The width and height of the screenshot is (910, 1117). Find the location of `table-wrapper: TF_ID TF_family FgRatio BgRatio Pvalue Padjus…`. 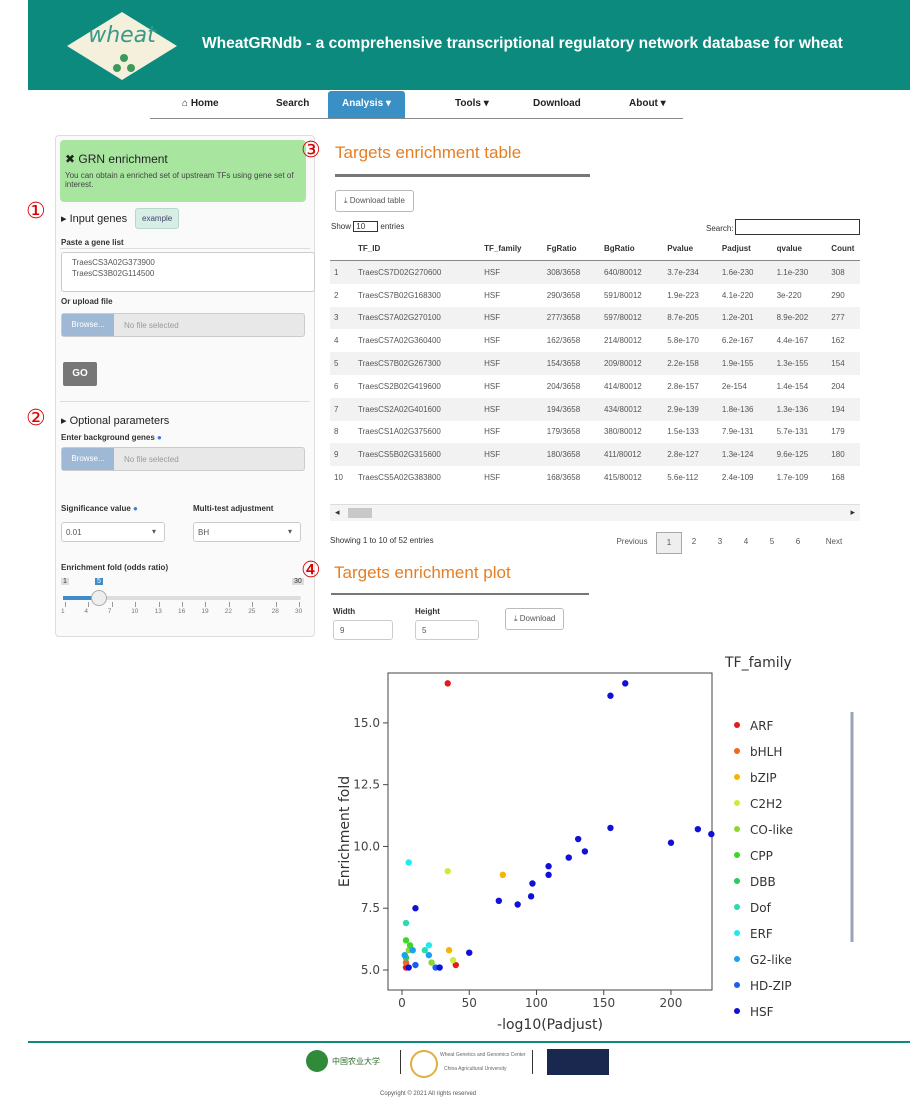

table-wrapper: TF_ID TF_family FgRatio BgRatio Pvalue Padjus… is located at coordinates (595, 370).